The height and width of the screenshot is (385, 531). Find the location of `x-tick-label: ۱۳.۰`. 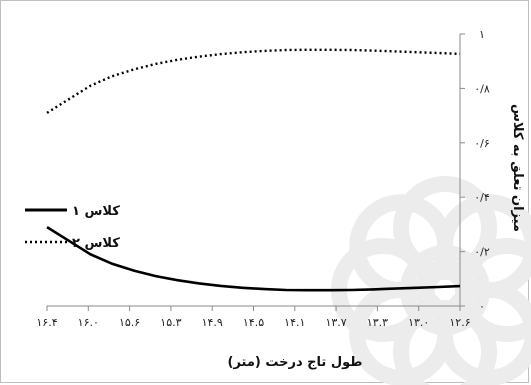

x-tick-label: ۱۳.۰ is located at coordinates (418, 322).